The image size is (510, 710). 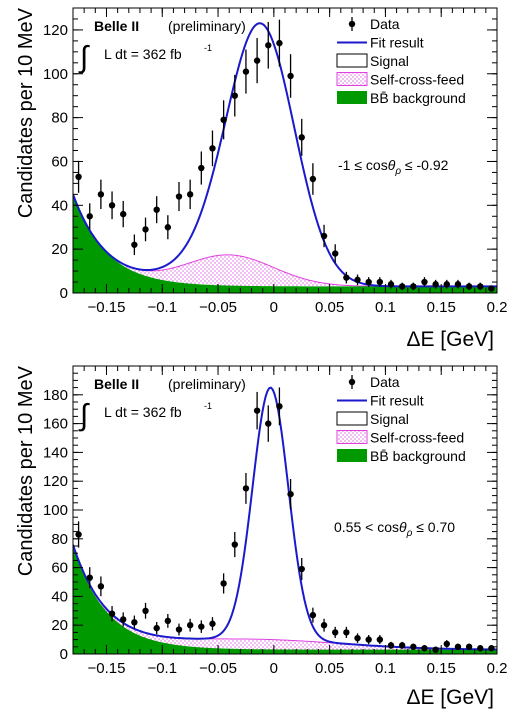 I want to click on x-tick-label: 0.1, so click(x=385, y=307).